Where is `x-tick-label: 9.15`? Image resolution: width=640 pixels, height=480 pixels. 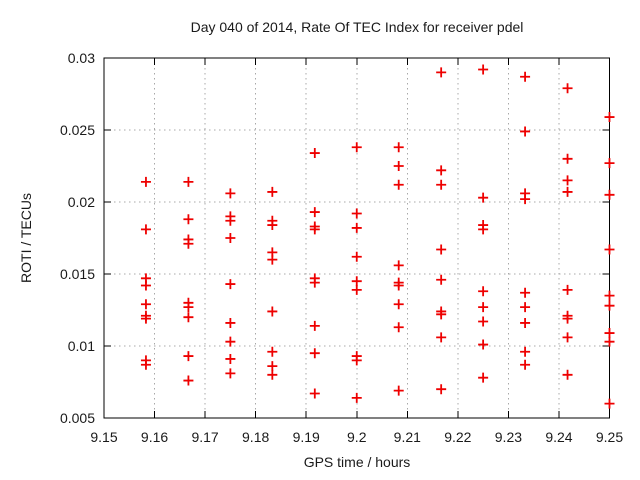 x-tick-label: 9.15 is located at coordinates (103, 437).